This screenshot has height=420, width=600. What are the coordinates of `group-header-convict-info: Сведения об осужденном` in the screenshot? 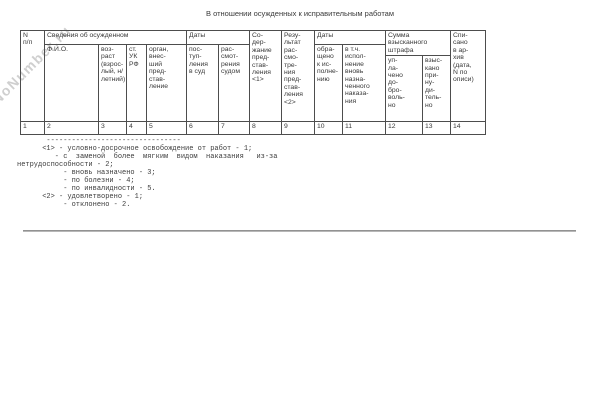 It's located at (115, 38).